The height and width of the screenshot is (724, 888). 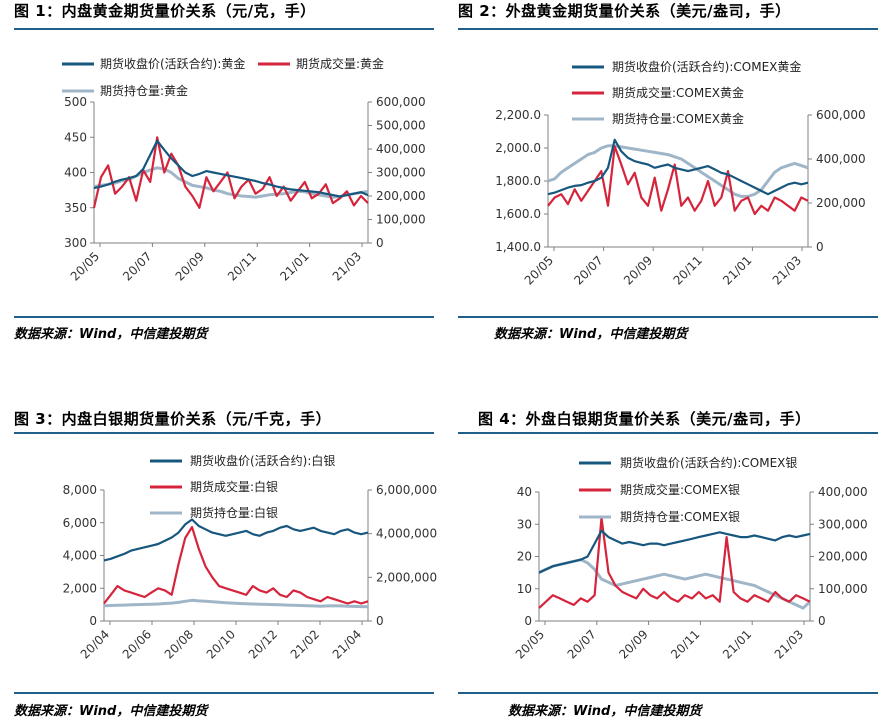 I want to click on source-text-1: 数据来源：Wind，中信建投期货, so click(x=111, y=334).